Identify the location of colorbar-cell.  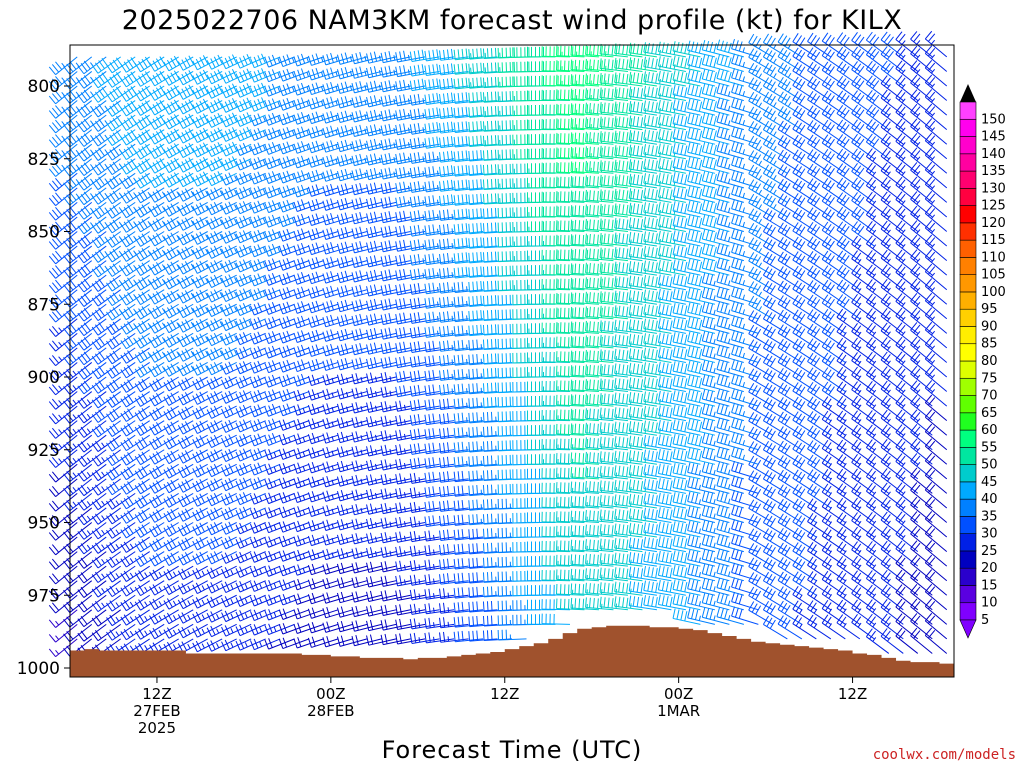
(968, 507).